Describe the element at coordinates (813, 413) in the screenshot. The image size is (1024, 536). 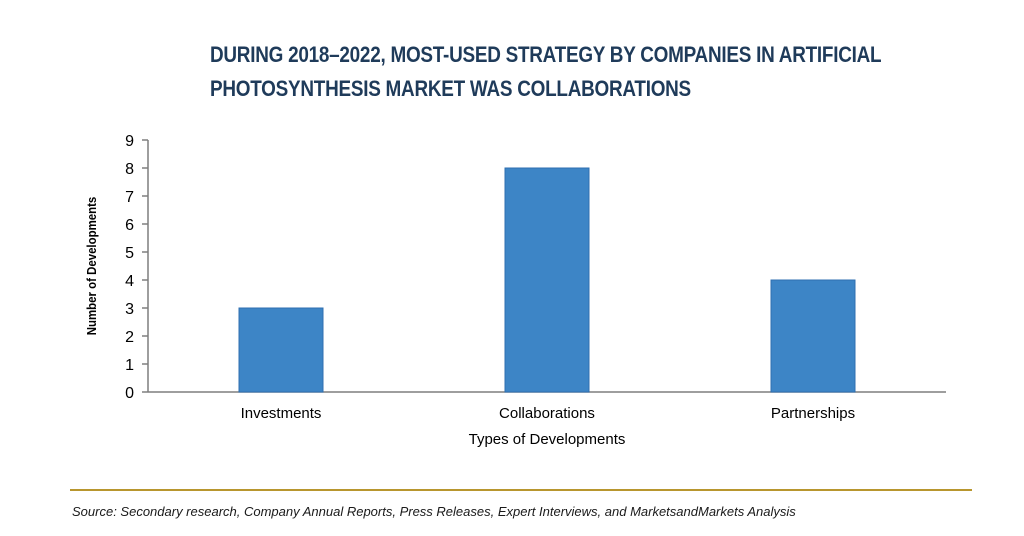
I see `x-tick-label-partnerships: Partnerships` at that location.